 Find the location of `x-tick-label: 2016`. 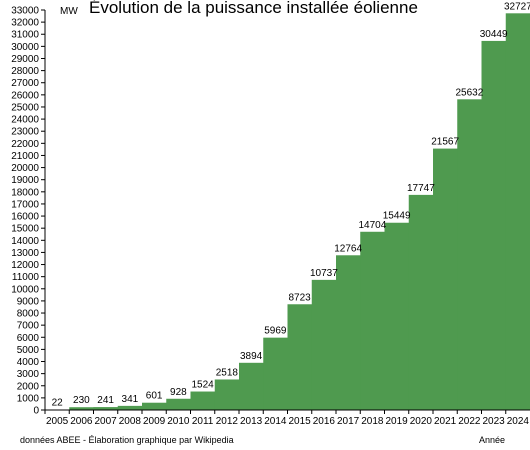

x-tick-label: 2016 is located at coordinates (324, 421).